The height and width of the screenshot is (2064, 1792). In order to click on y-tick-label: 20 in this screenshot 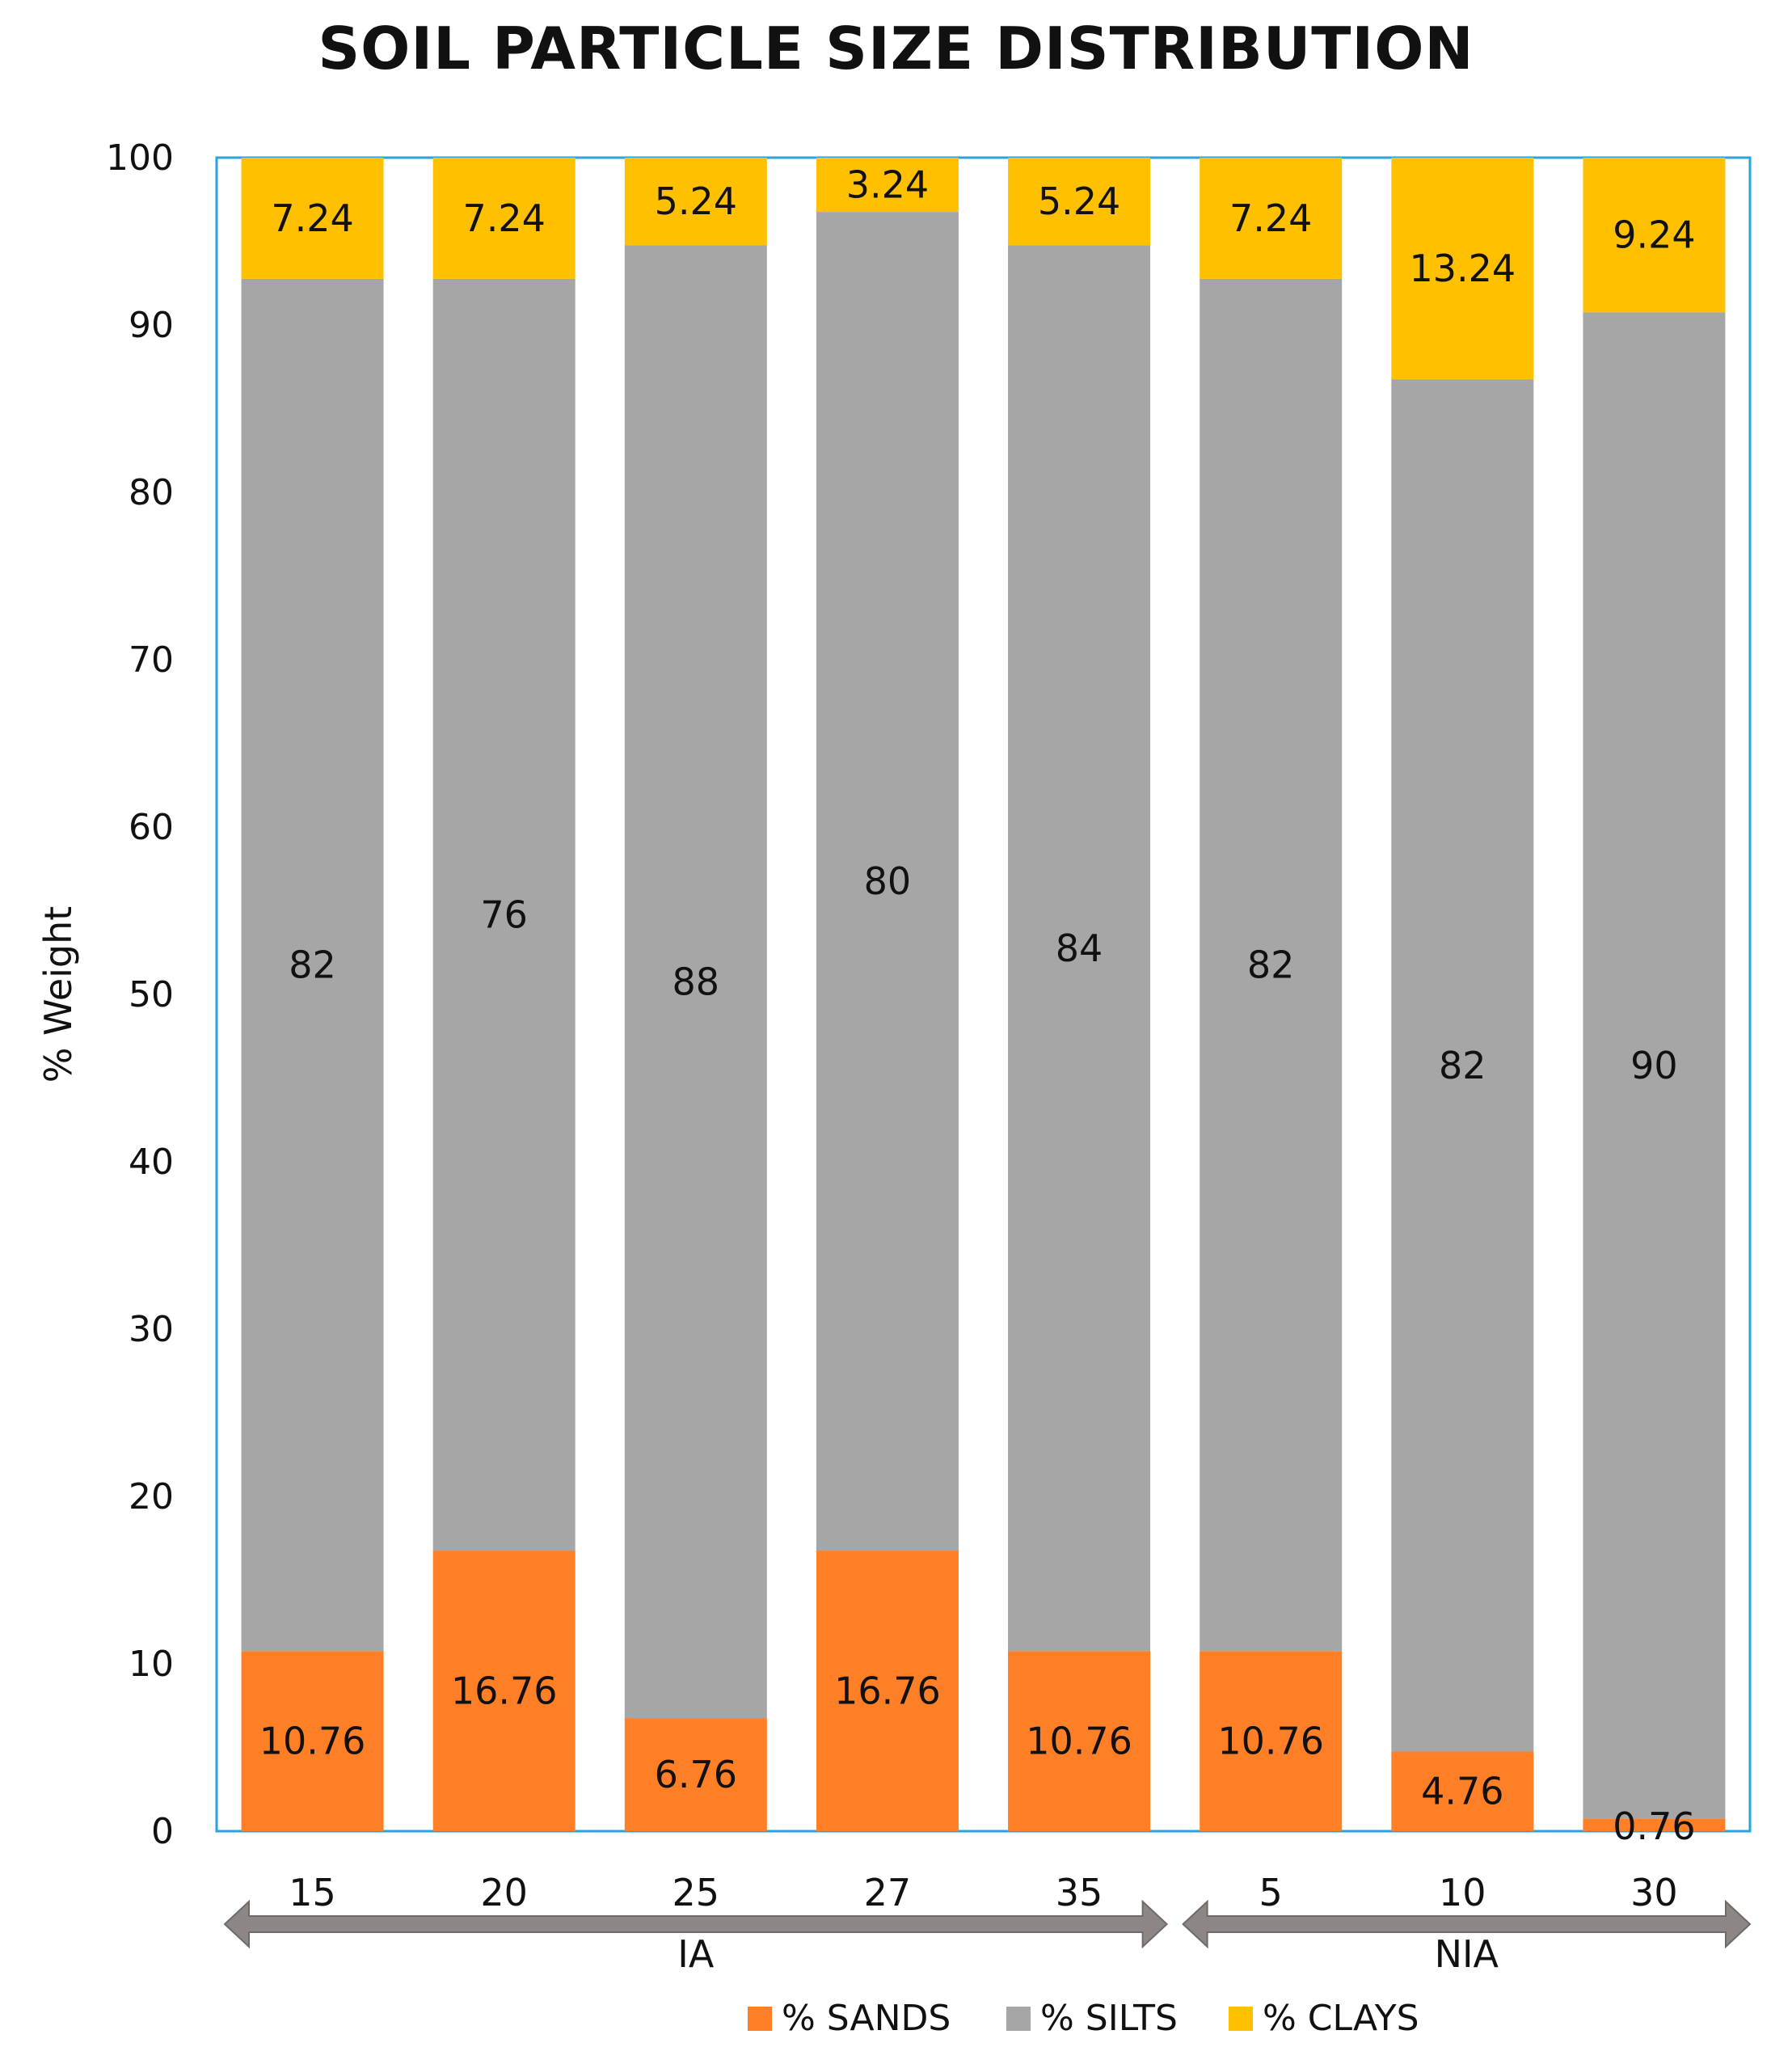, I will do `click(152, 1496)`.